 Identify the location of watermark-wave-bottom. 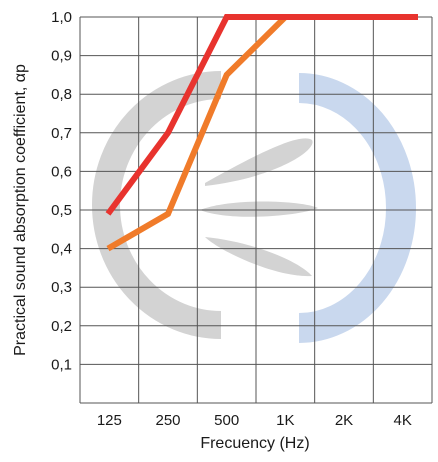
(258, 257).